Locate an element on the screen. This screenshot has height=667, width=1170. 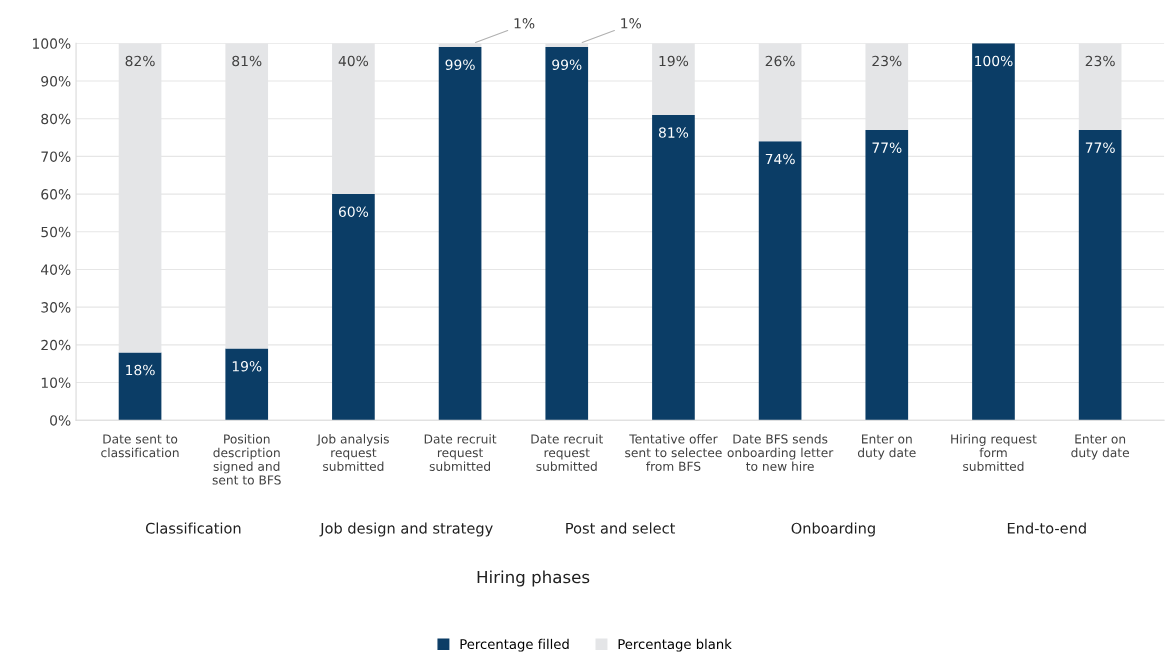
x-tick-label: Position description signed and sent to BFS is located at coordinates (246, 459).